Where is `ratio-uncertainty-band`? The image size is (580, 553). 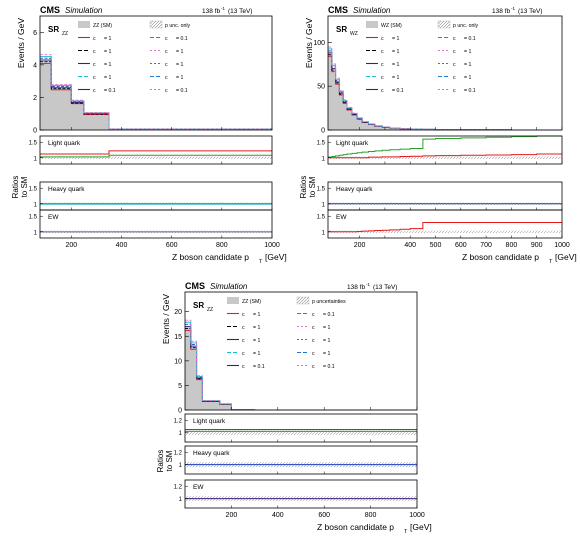
ratio-uncertainty-band is located at coordinates (445, 158).